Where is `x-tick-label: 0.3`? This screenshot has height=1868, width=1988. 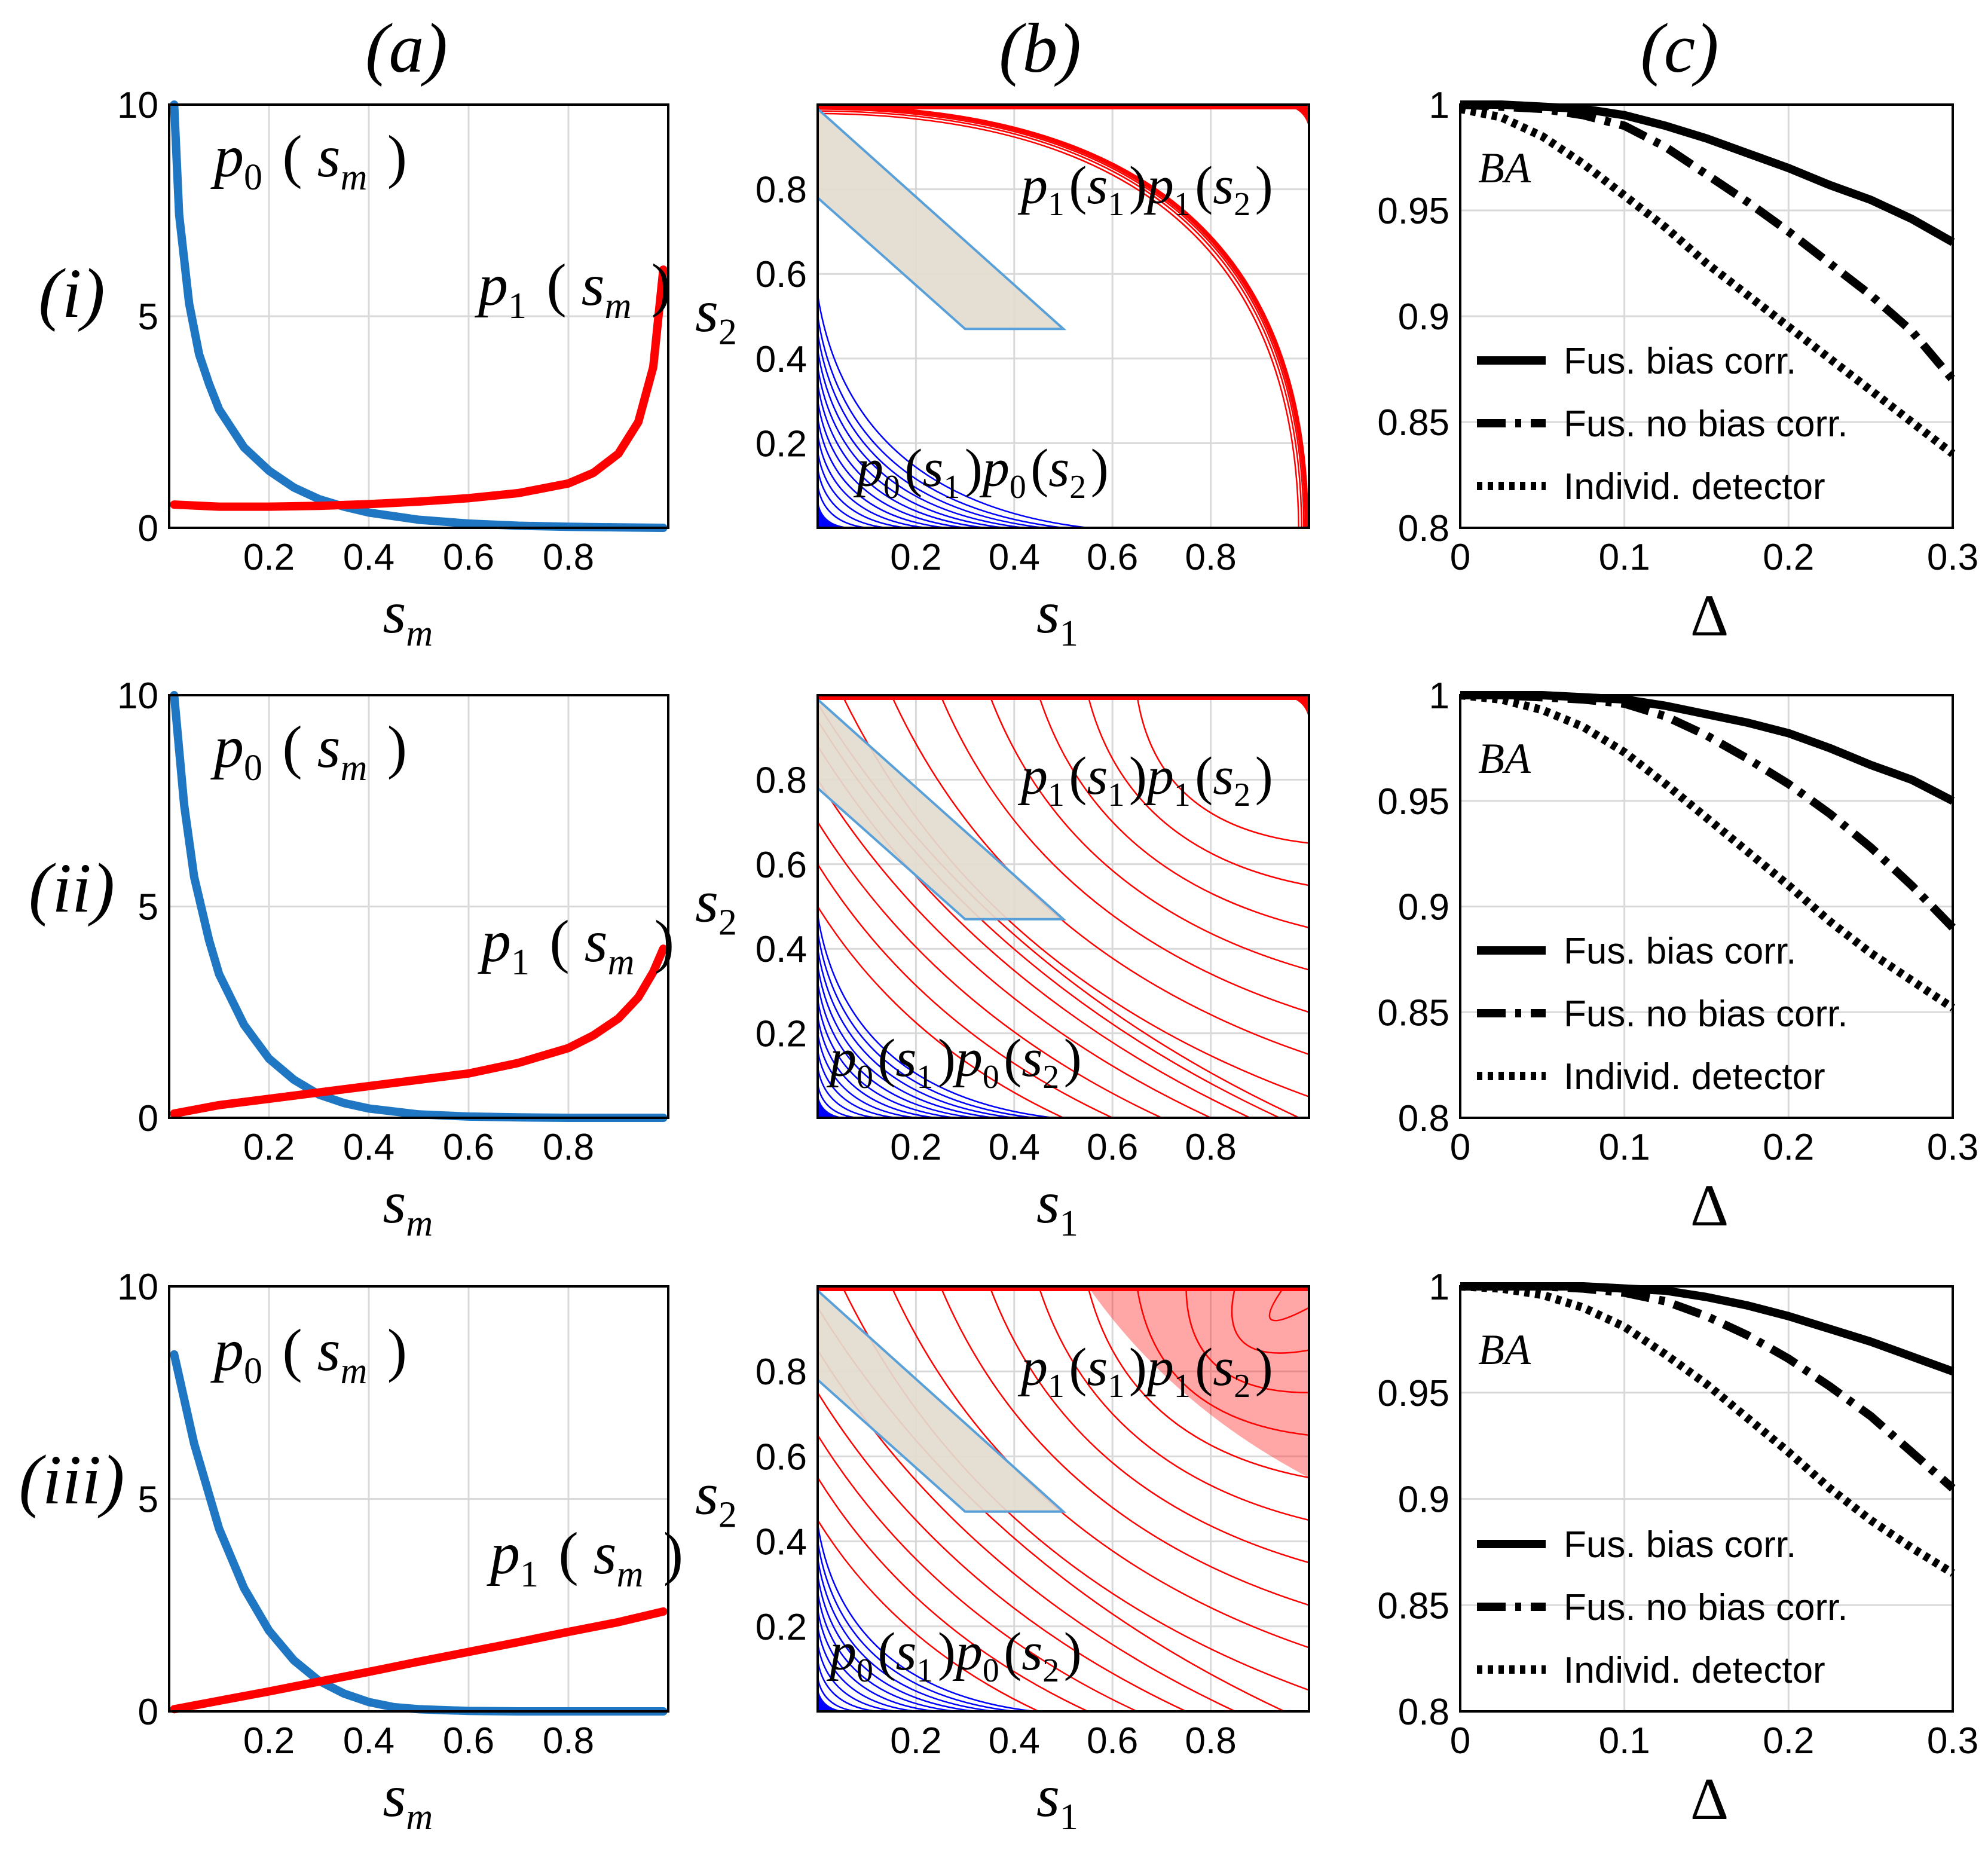 x-tick-label: 0.3 is located at coordinates (1953, 557).